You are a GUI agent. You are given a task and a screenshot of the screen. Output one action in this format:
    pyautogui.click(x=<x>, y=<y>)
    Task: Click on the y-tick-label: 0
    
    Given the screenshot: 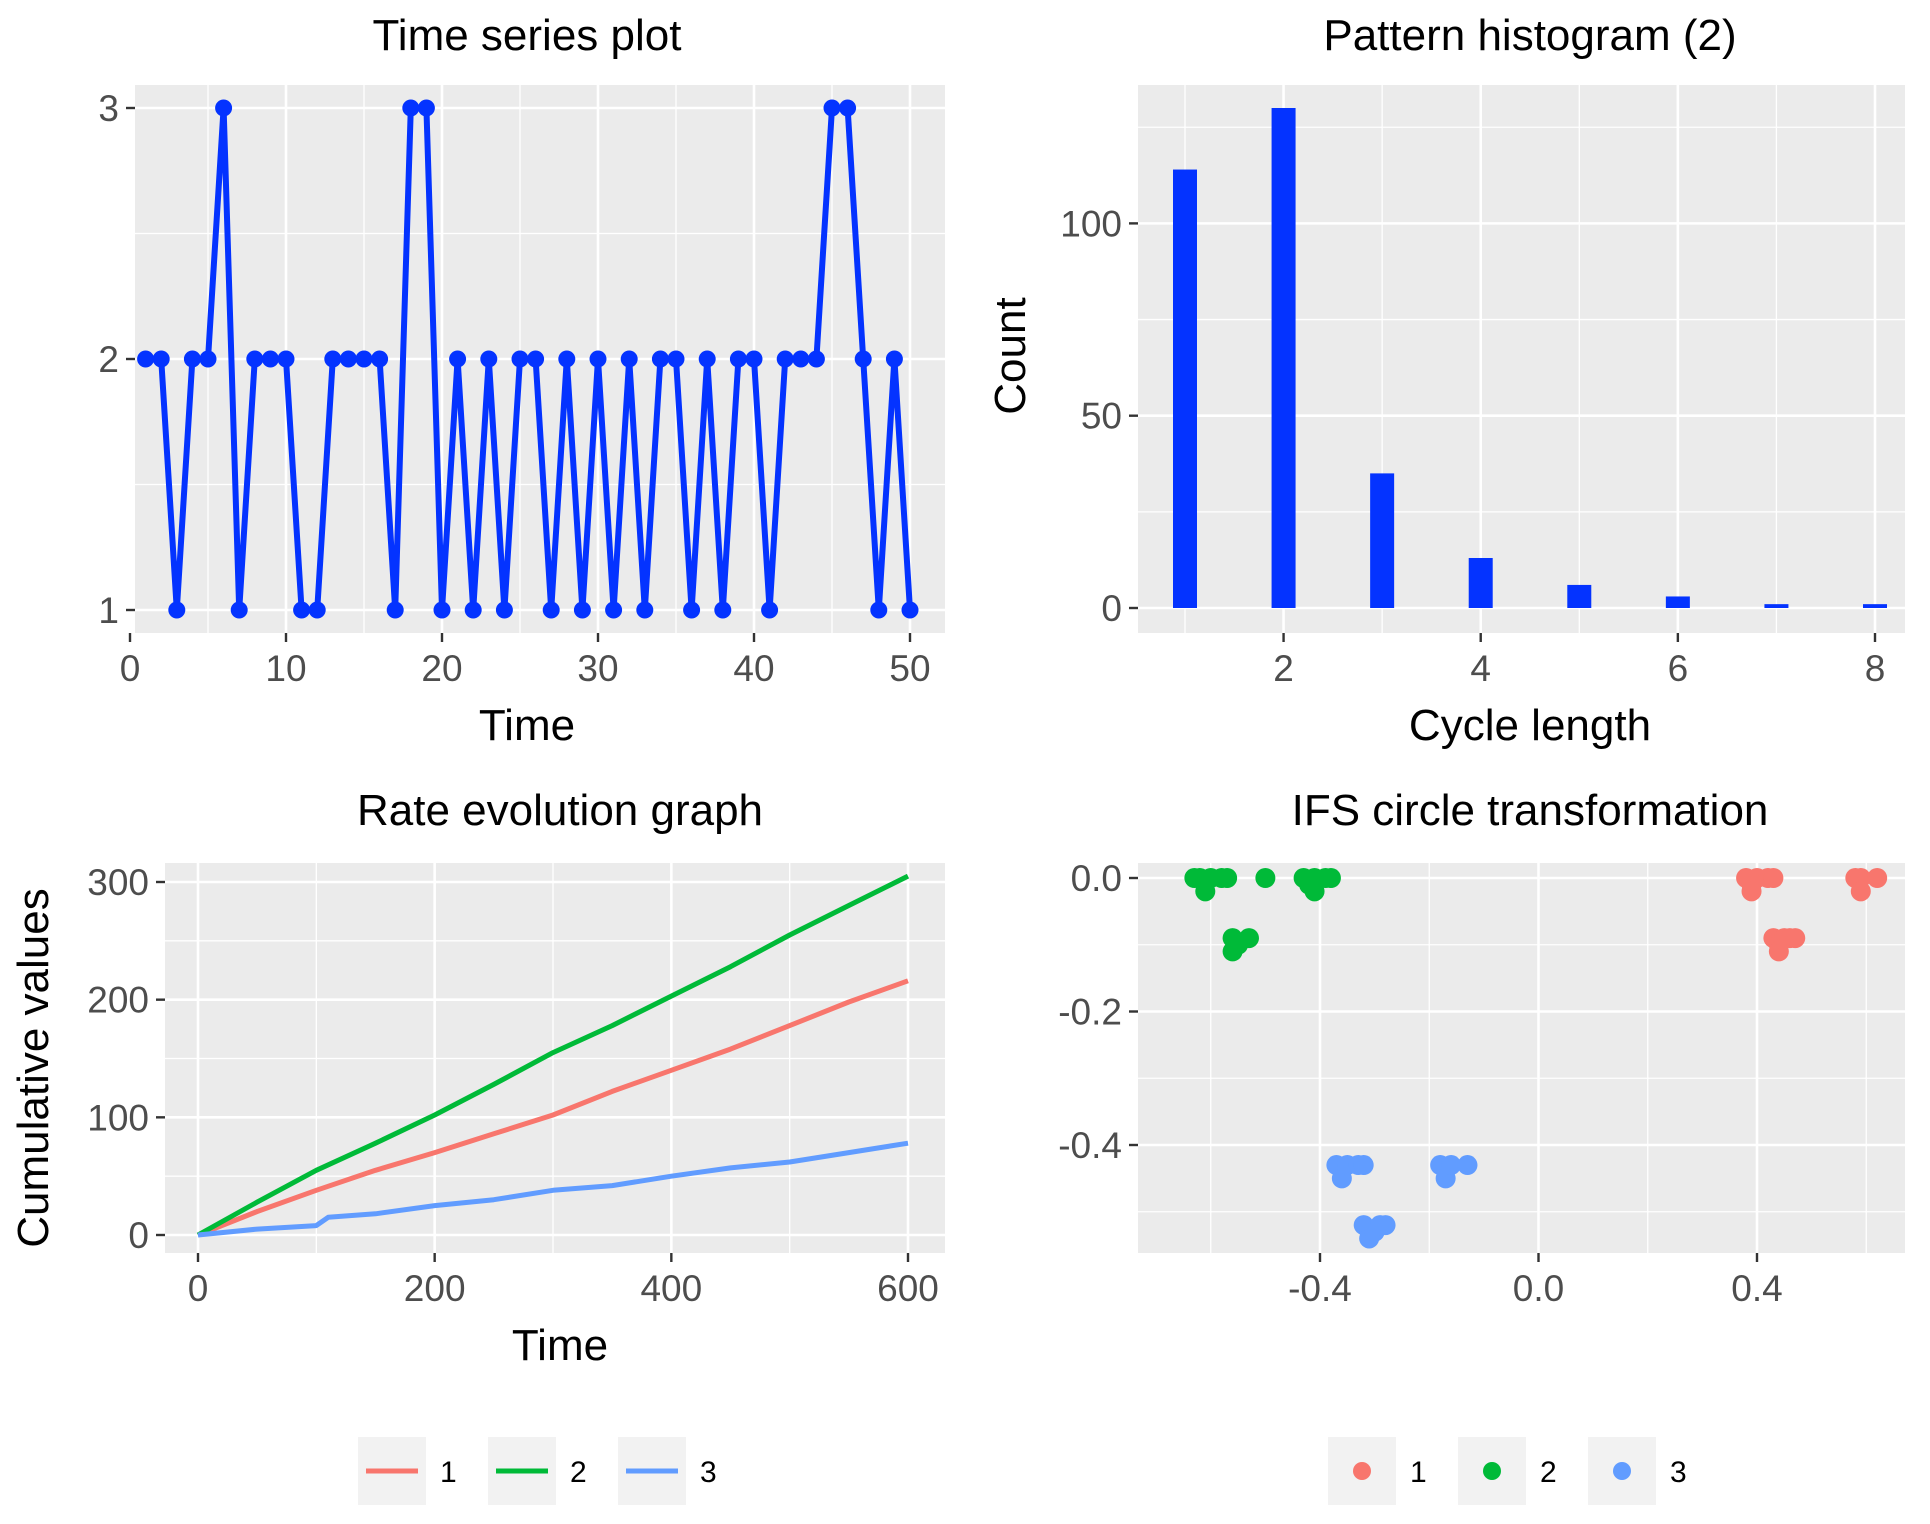 What is the action you would take?
    pyautogui.click(x=138, y=1235)
    